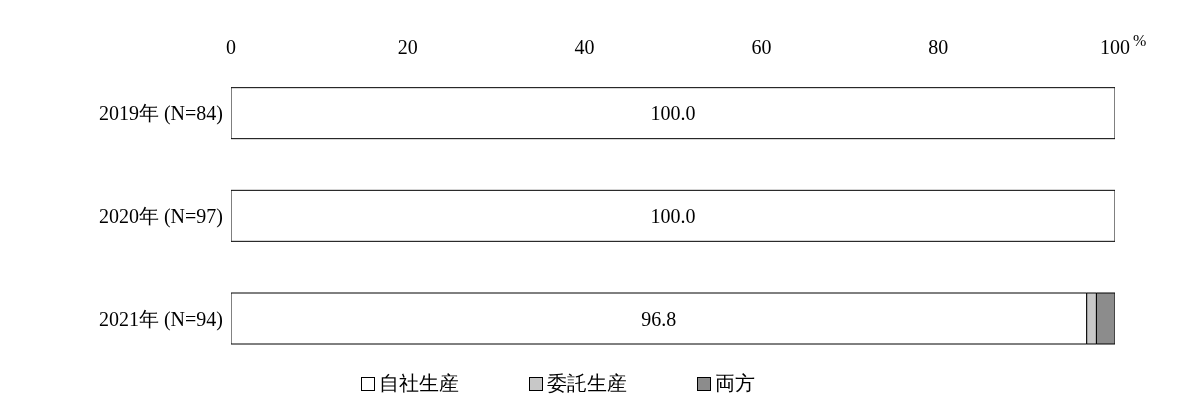 This screenshot has width=1180, height=417. Describe the element at coordinates (160, 319) in the screenshot. I see `y-tick-label: 2021年 (N=94)` at that location.